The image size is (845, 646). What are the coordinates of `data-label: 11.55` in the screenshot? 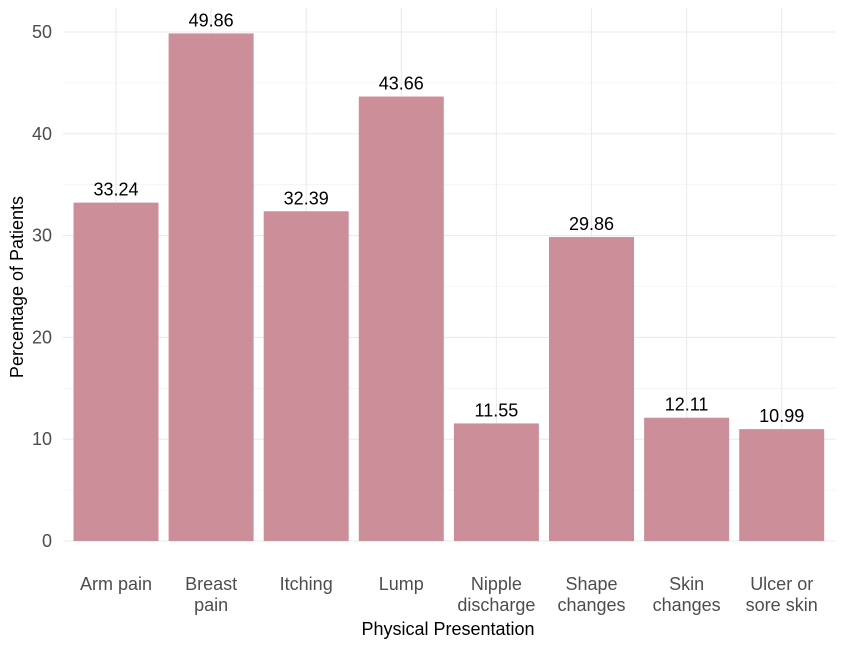 It's located at (497, 410).